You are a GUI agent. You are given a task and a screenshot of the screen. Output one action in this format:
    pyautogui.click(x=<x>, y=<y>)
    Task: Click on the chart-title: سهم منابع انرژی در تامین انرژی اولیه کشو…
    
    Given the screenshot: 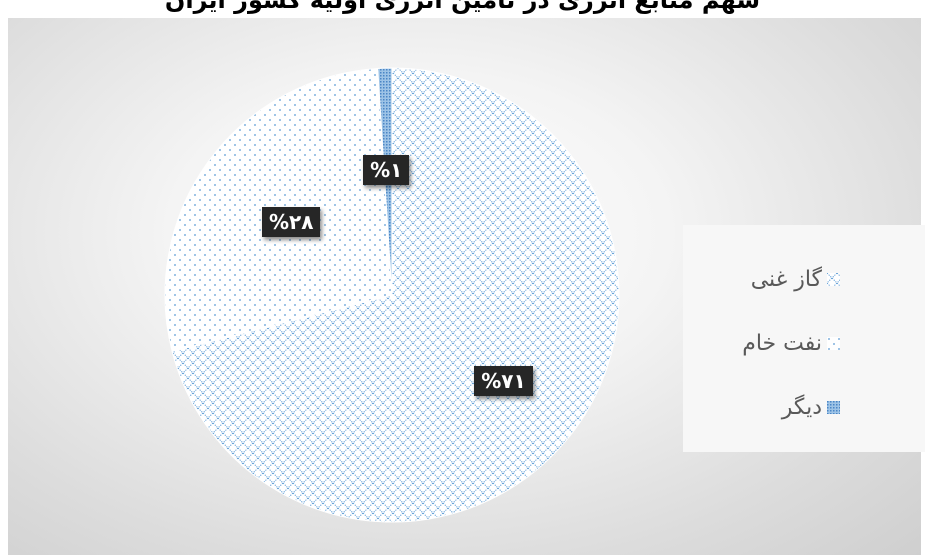 What is the action you would take?
    pyautogui.click(x=462, y=9)
    